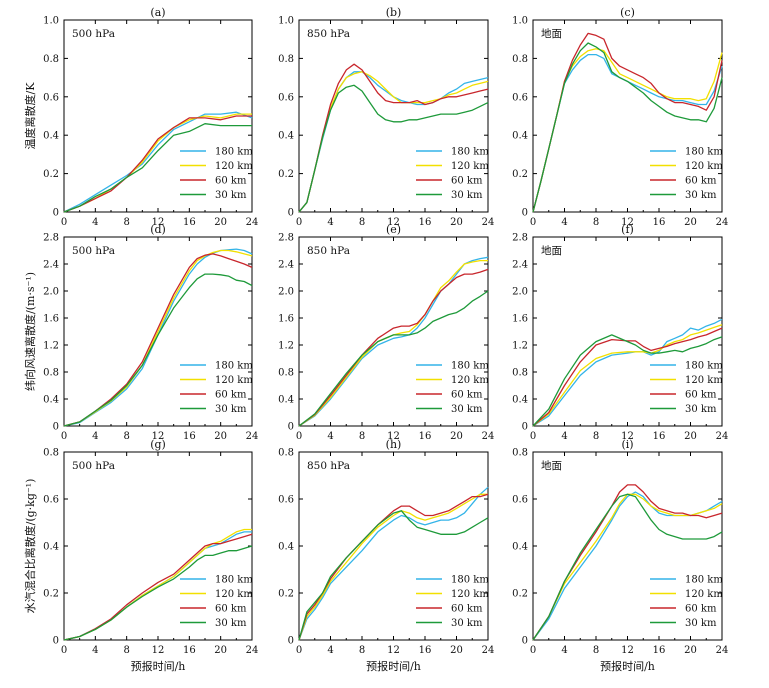 Image resolution: width=769 pixels, height=688 pixels. What do you see at coordinates (286, 238) in the screenshot?
I see `y-tick-label: 2.8` at bounding box center [286, 238].